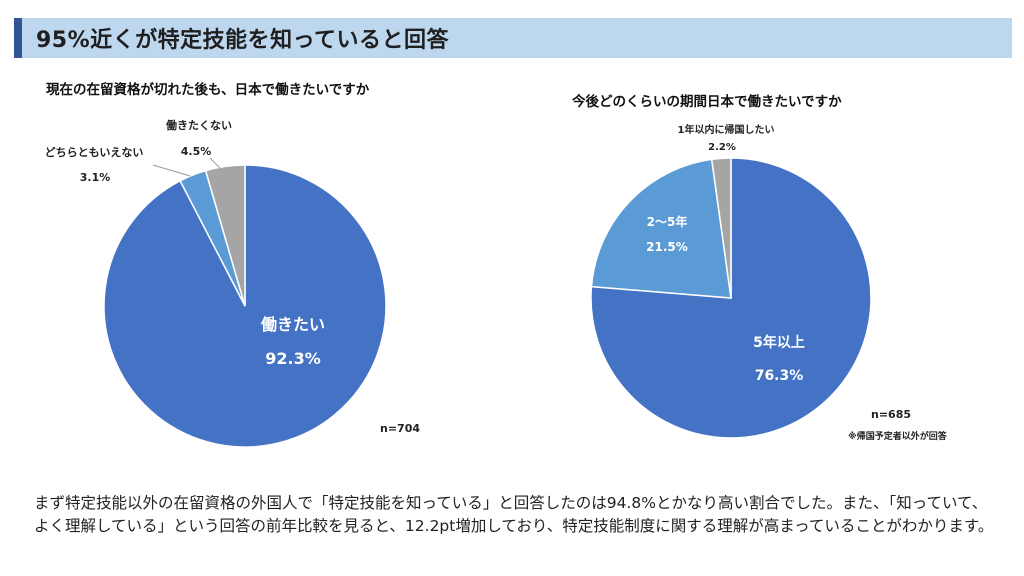  Describe the element at coordinates (94, 152) in the screenshot. I see `chart1-slice-label-2: どちらともいえない` at that location.